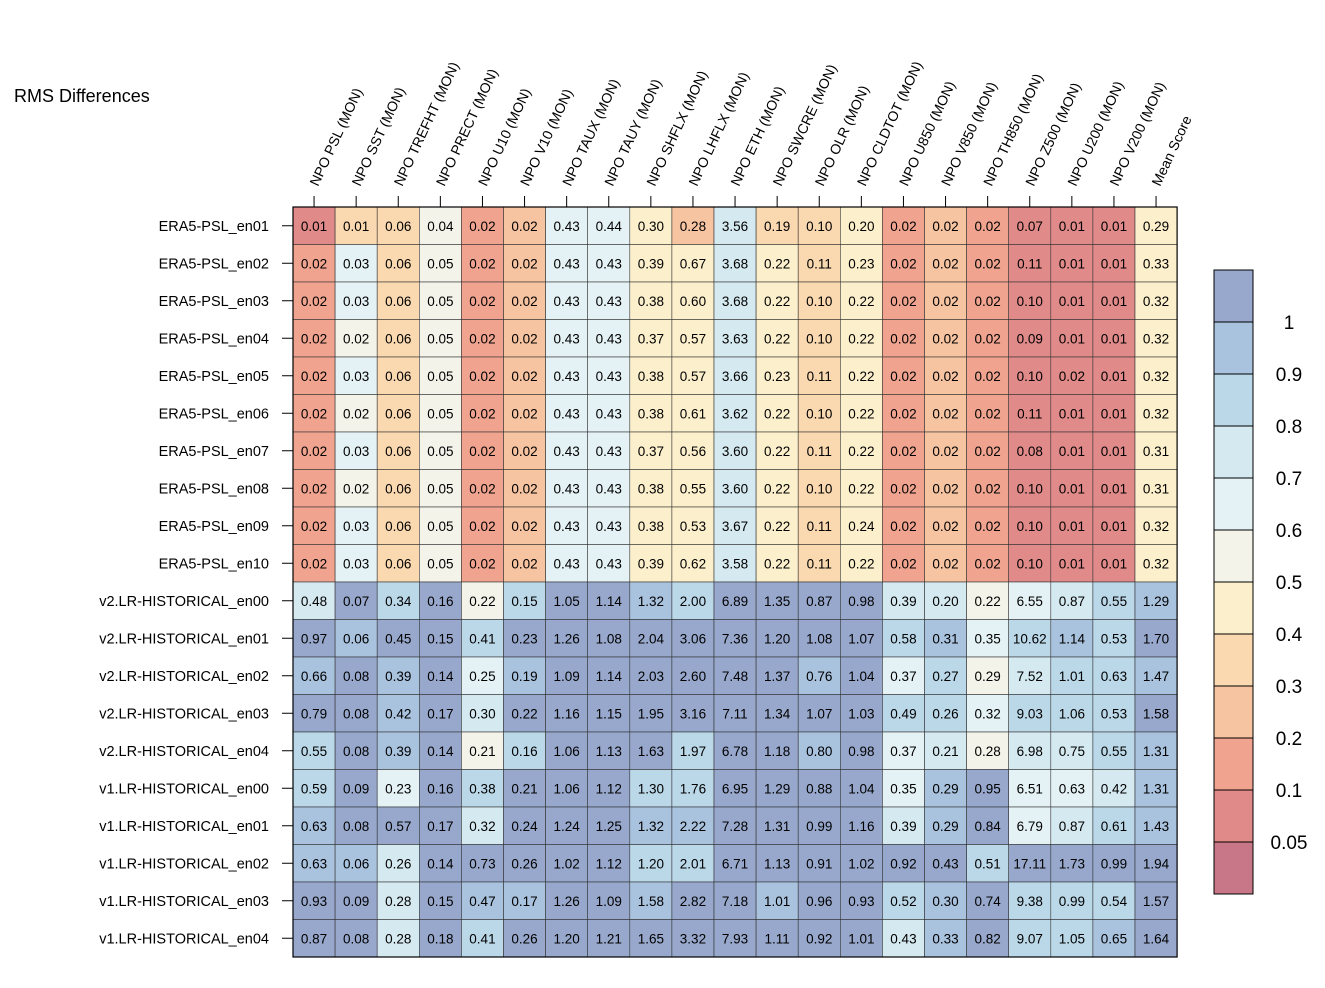 Image resolution: width=1325 pixels, height=988 pixels. I want to click on cell-value-label: 1.25, so click(609, 826).